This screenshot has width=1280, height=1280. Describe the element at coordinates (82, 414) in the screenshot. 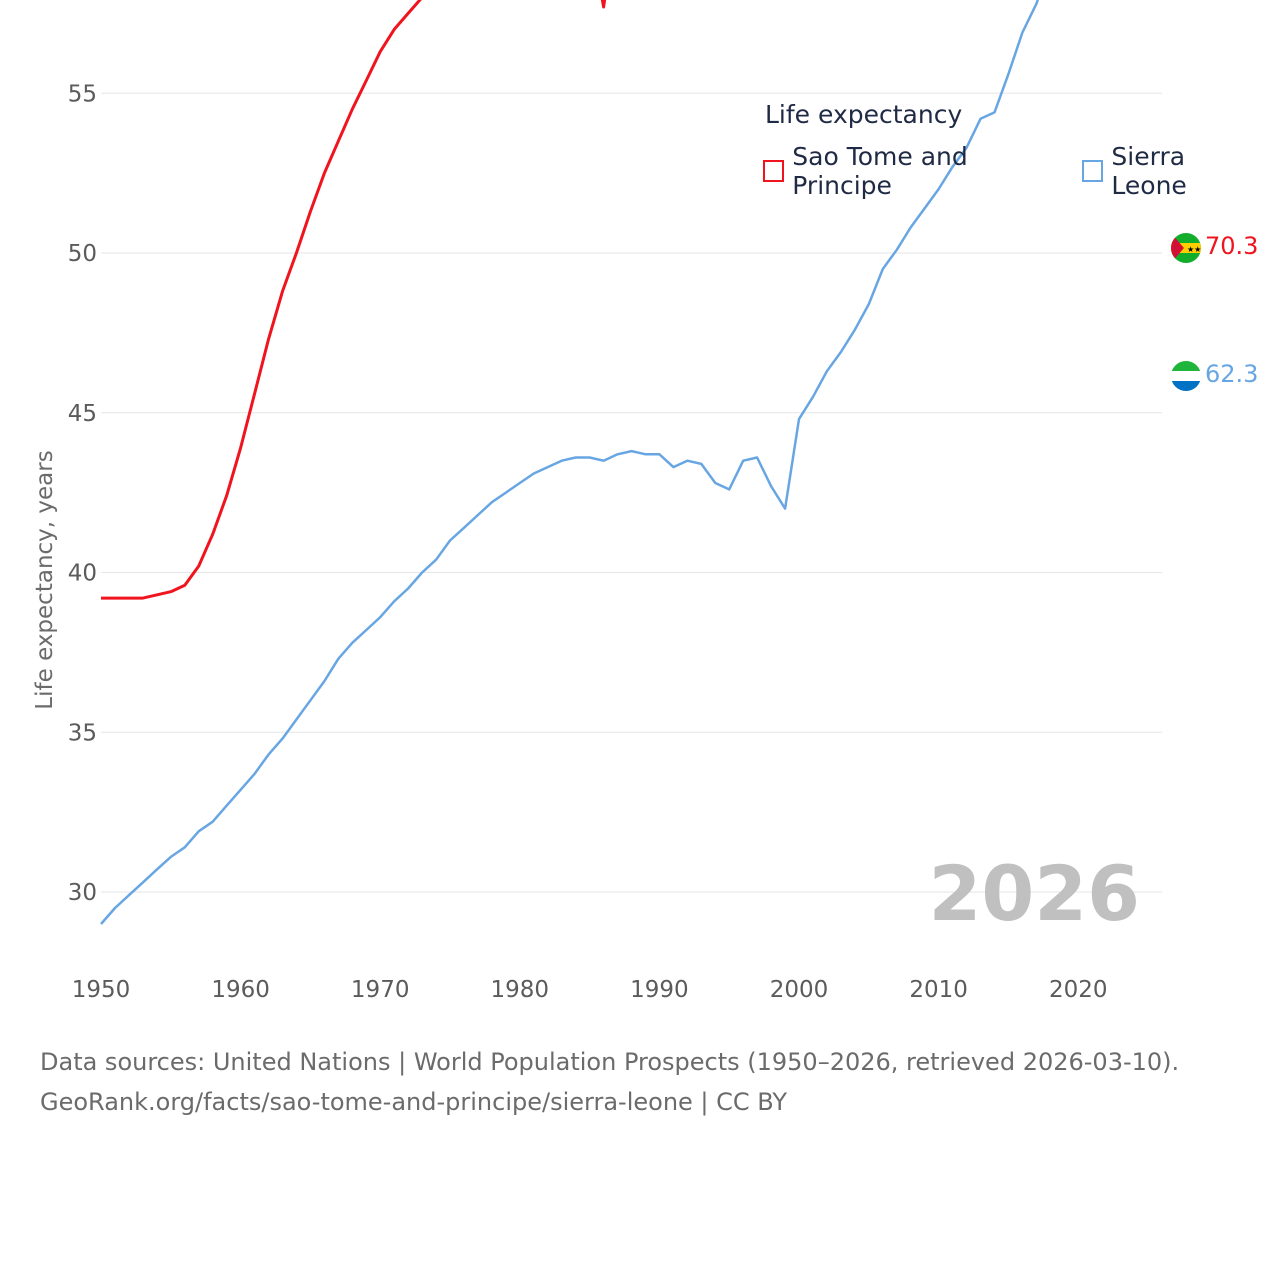

I see `y-tick-label: 45` at that location.